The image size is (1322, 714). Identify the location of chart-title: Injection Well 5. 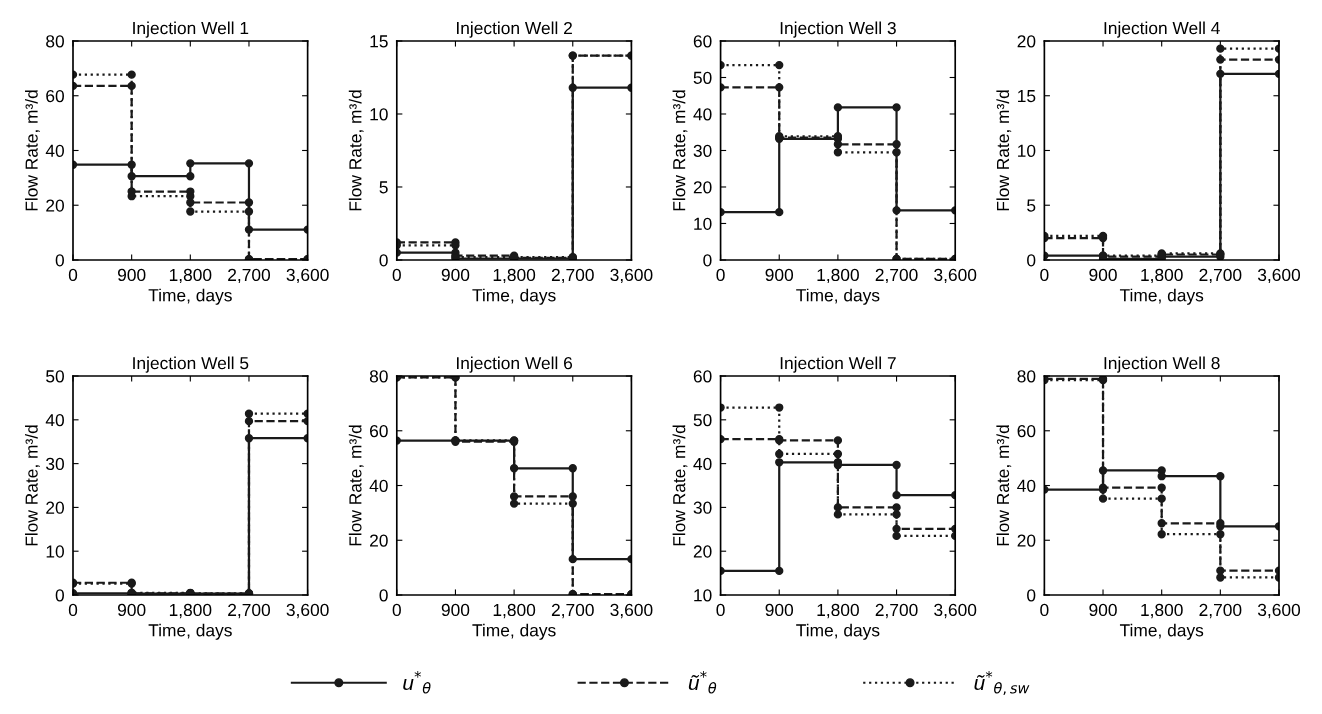
(191, 364).